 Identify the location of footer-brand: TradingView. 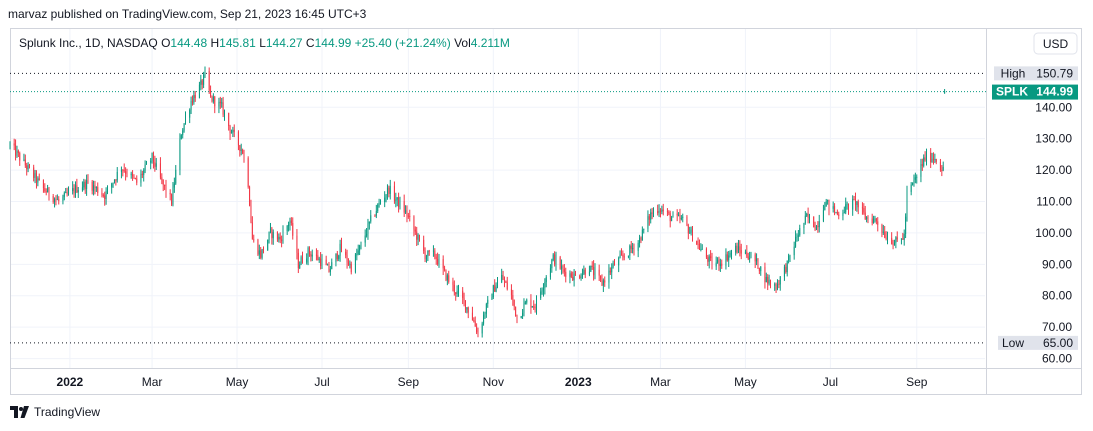
(55, 412).